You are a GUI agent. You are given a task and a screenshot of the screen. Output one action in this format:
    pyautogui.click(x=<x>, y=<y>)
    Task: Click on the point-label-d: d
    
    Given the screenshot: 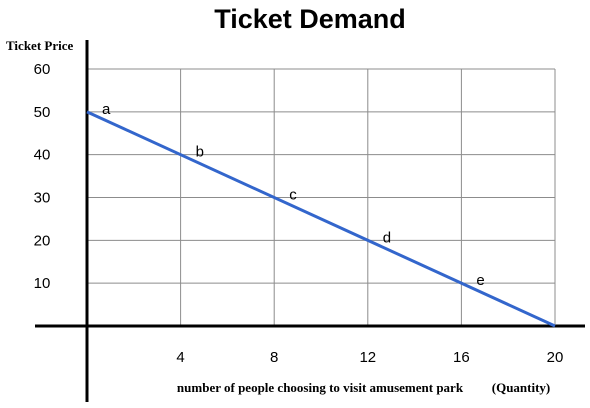 What is the action you would take?
    pyautogui.click(x=387, y=237)
    